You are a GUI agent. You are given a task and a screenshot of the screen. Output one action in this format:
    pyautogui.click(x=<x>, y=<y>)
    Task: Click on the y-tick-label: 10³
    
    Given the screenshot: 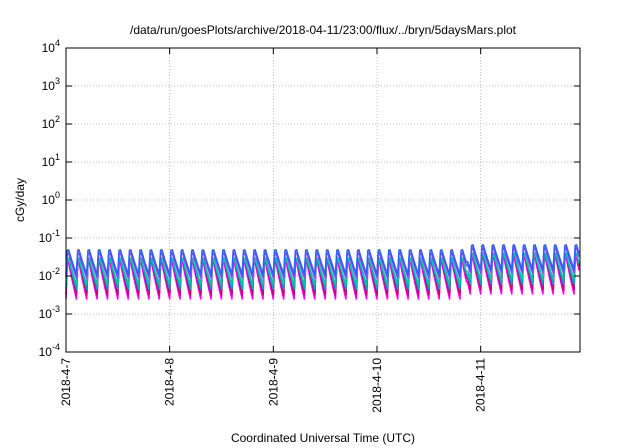 What is the action you would take?
    pyautogui.click(x=51, y=84)
    